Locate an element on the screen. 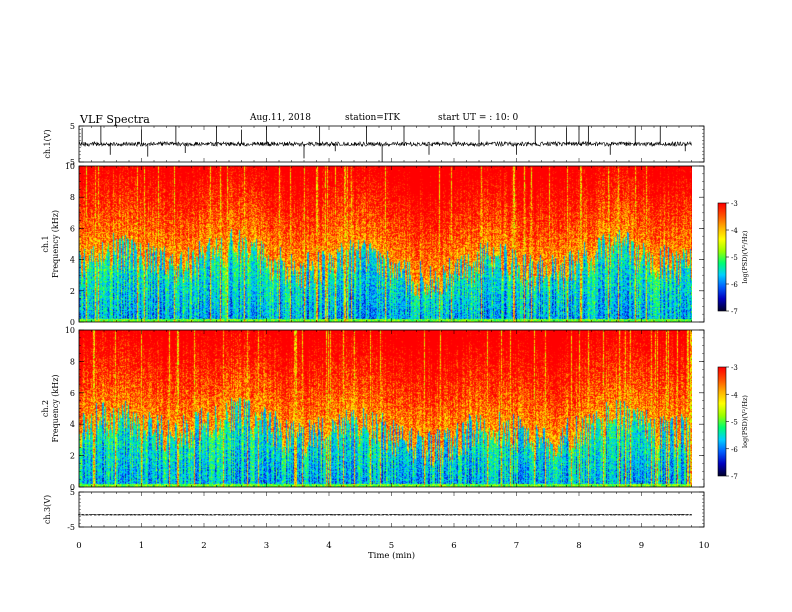  x-tick-label: 1 is located at coordinates (141, 546).